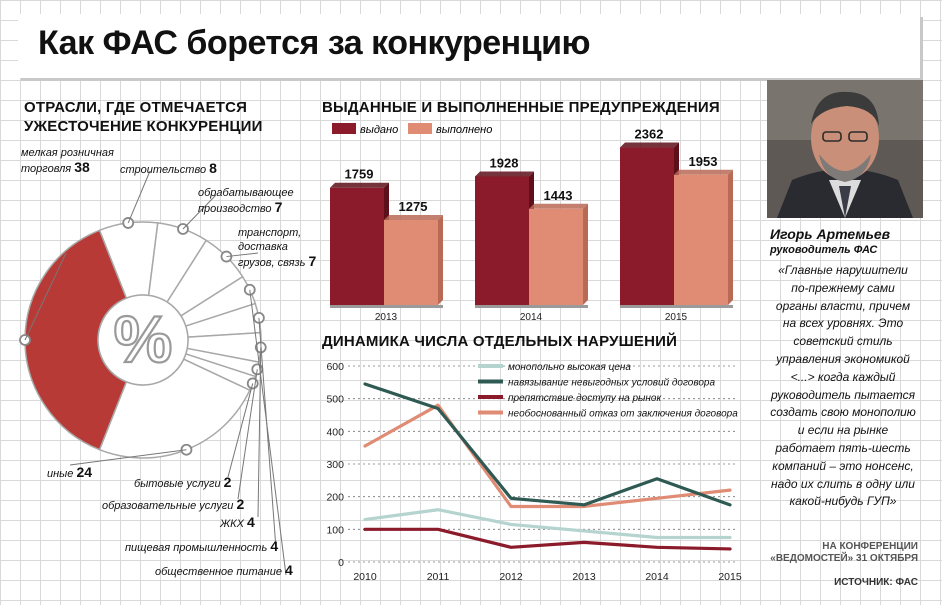 Image resolution: width=942 pixels, height=605 pixels. Describe the element at coordinates (420, 128) in the screenshot. I see `legend-swatch-done` at that location.